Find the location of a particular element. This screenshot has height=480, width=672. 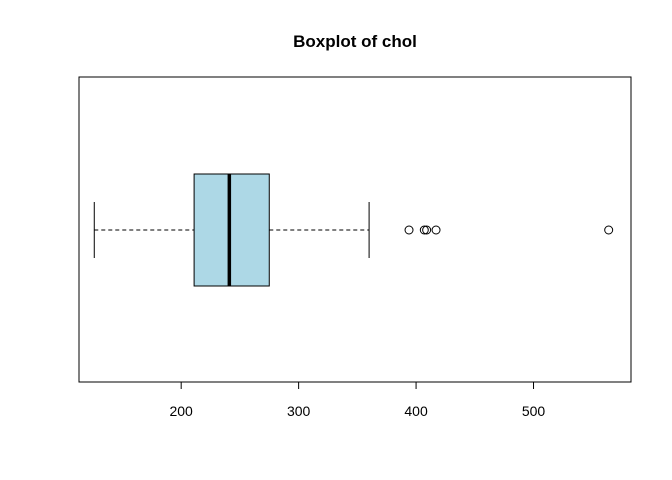

x-tick-label: 500 is located at coordinates (534, 411).